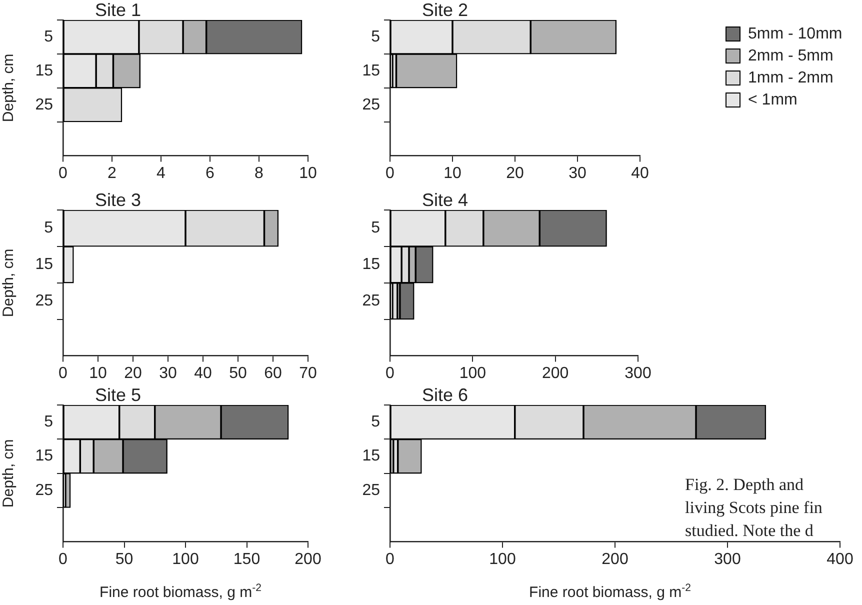 The width and height of the screenshot is (862, 605). Describe the element at coordinates (753, 508) in the screenshot. I see `annotation: living Scots pine fin` at that location.